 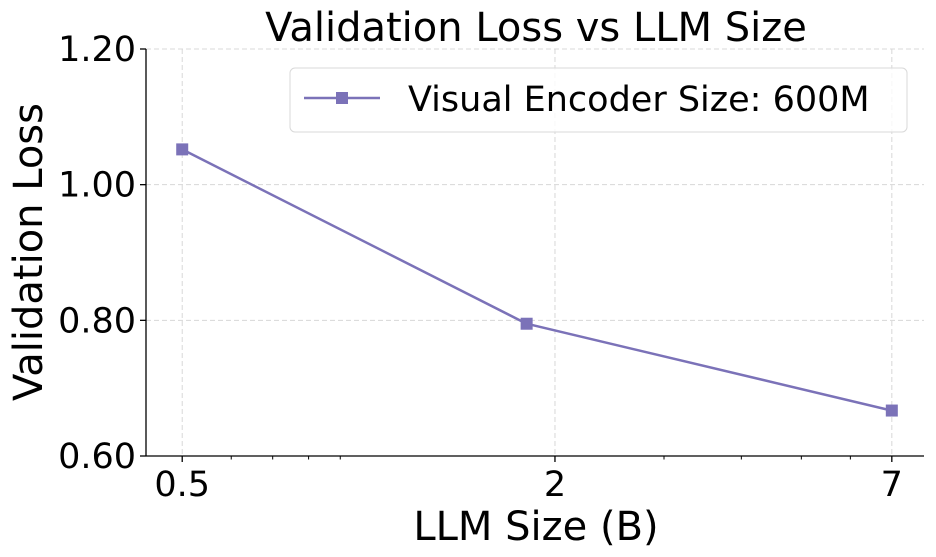 I want to click on legend-box, so click(x=598, y=100).